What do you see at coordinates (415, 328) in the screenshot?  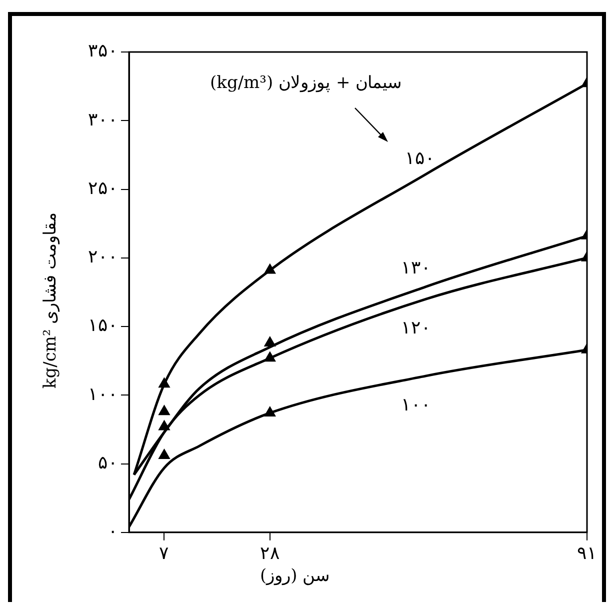 I see `series-label: ۱۲۰` at bounding box center [415, 328].